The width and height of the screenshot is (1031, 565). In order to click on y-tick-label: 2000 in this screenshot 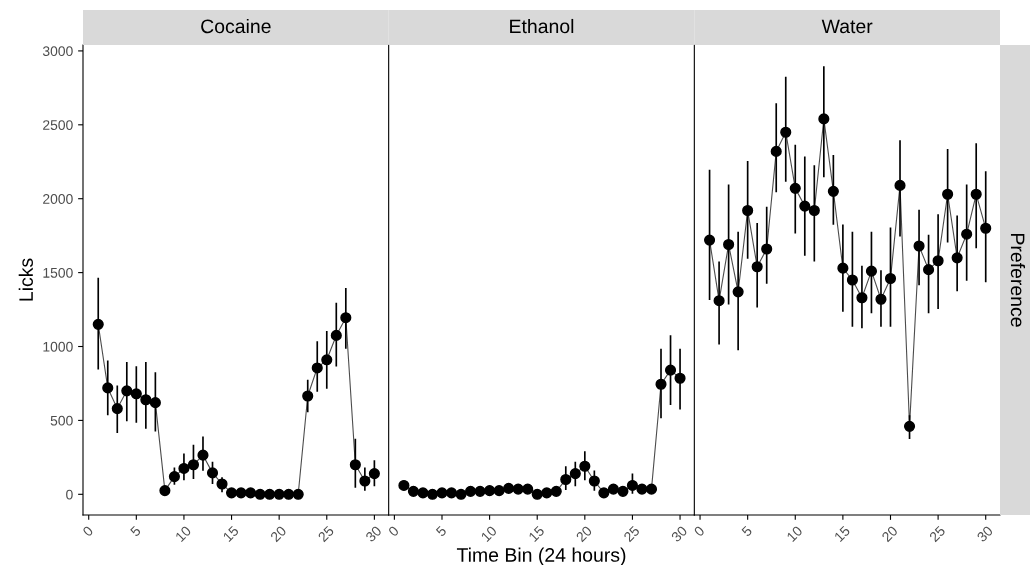, I will do `click(58, 199)`.